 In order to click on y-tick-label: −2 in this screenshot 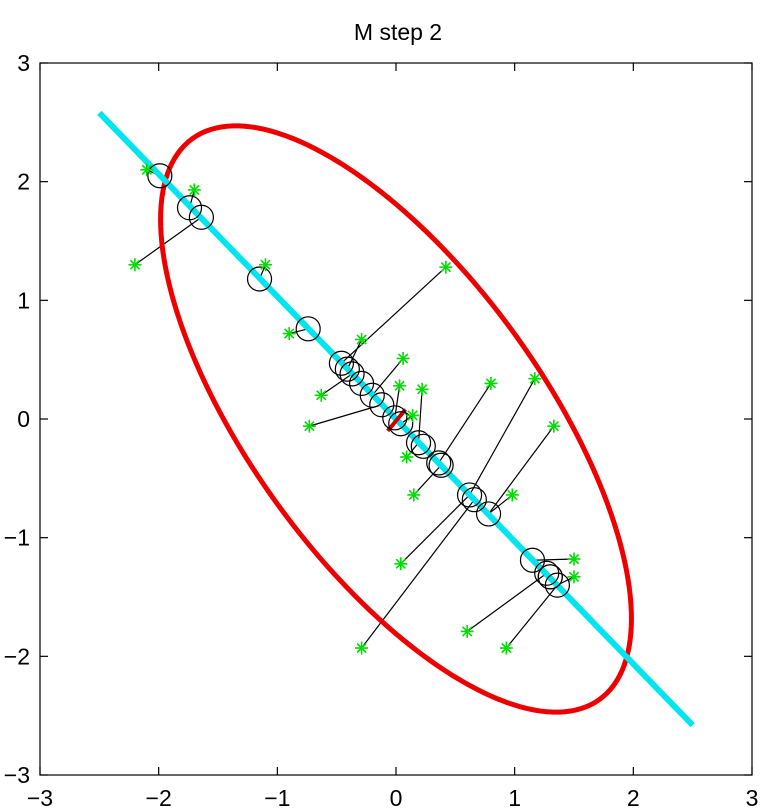, I will do `click(17, 656)`.